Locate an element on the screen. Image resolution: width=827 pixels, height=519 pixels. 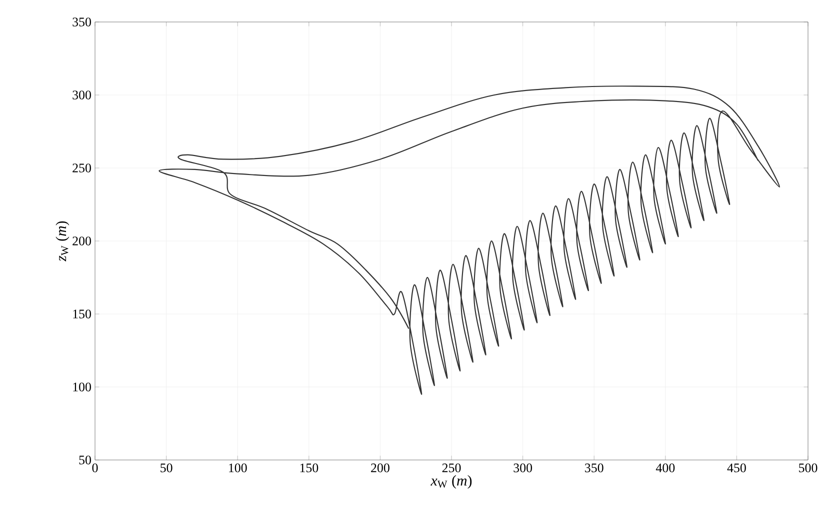
x-tick-label: 0 is located at coordinates (95, 468).